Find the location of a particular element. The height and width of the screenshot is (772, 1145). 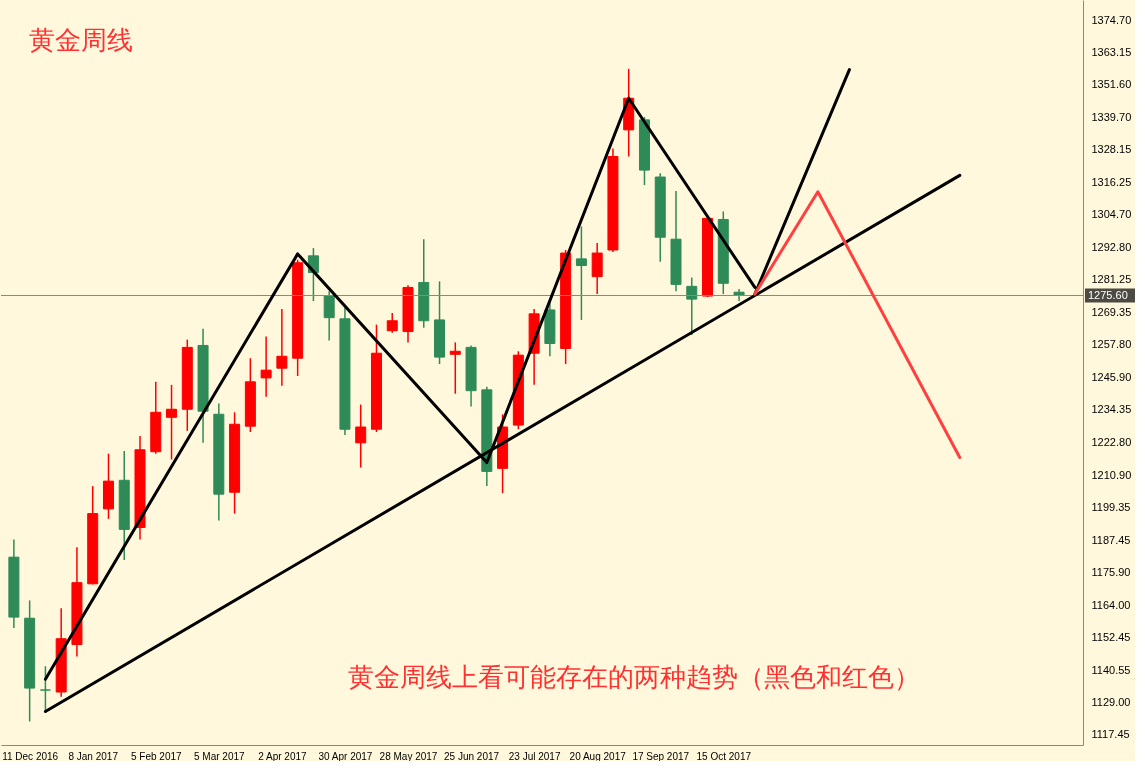

y-tick-label: 1164.00 is located at coordinates (1111, 604).